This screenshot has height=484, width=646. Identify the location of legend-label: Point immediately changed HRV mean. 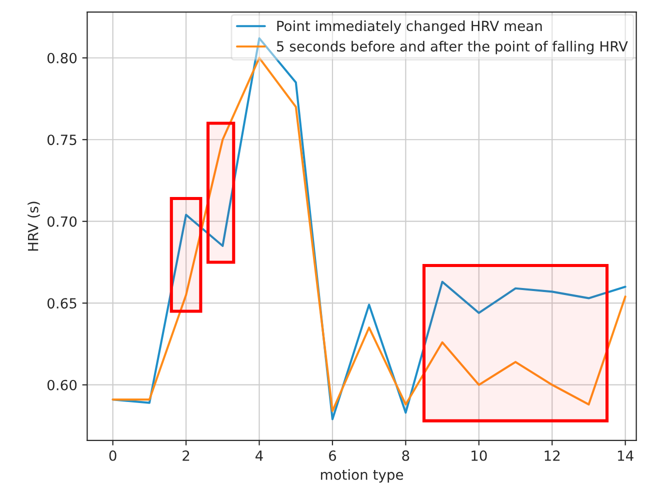
(409, 27).